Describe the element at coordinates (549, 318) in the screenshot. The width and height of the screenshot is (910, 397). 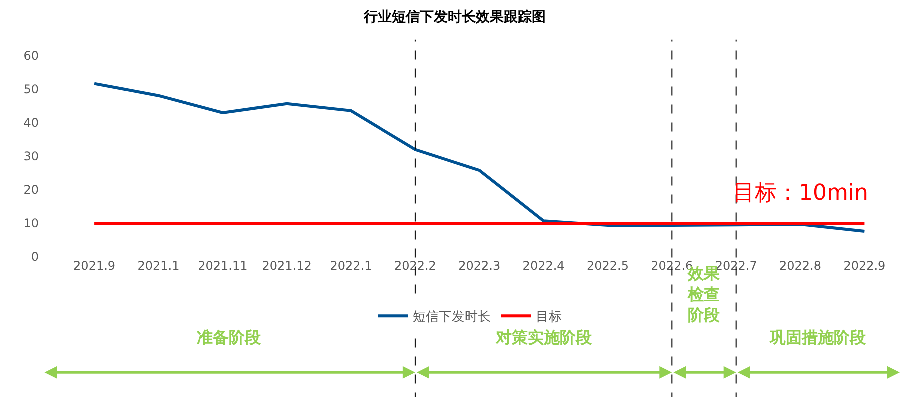
I see `legend-label: 目标` at that location.